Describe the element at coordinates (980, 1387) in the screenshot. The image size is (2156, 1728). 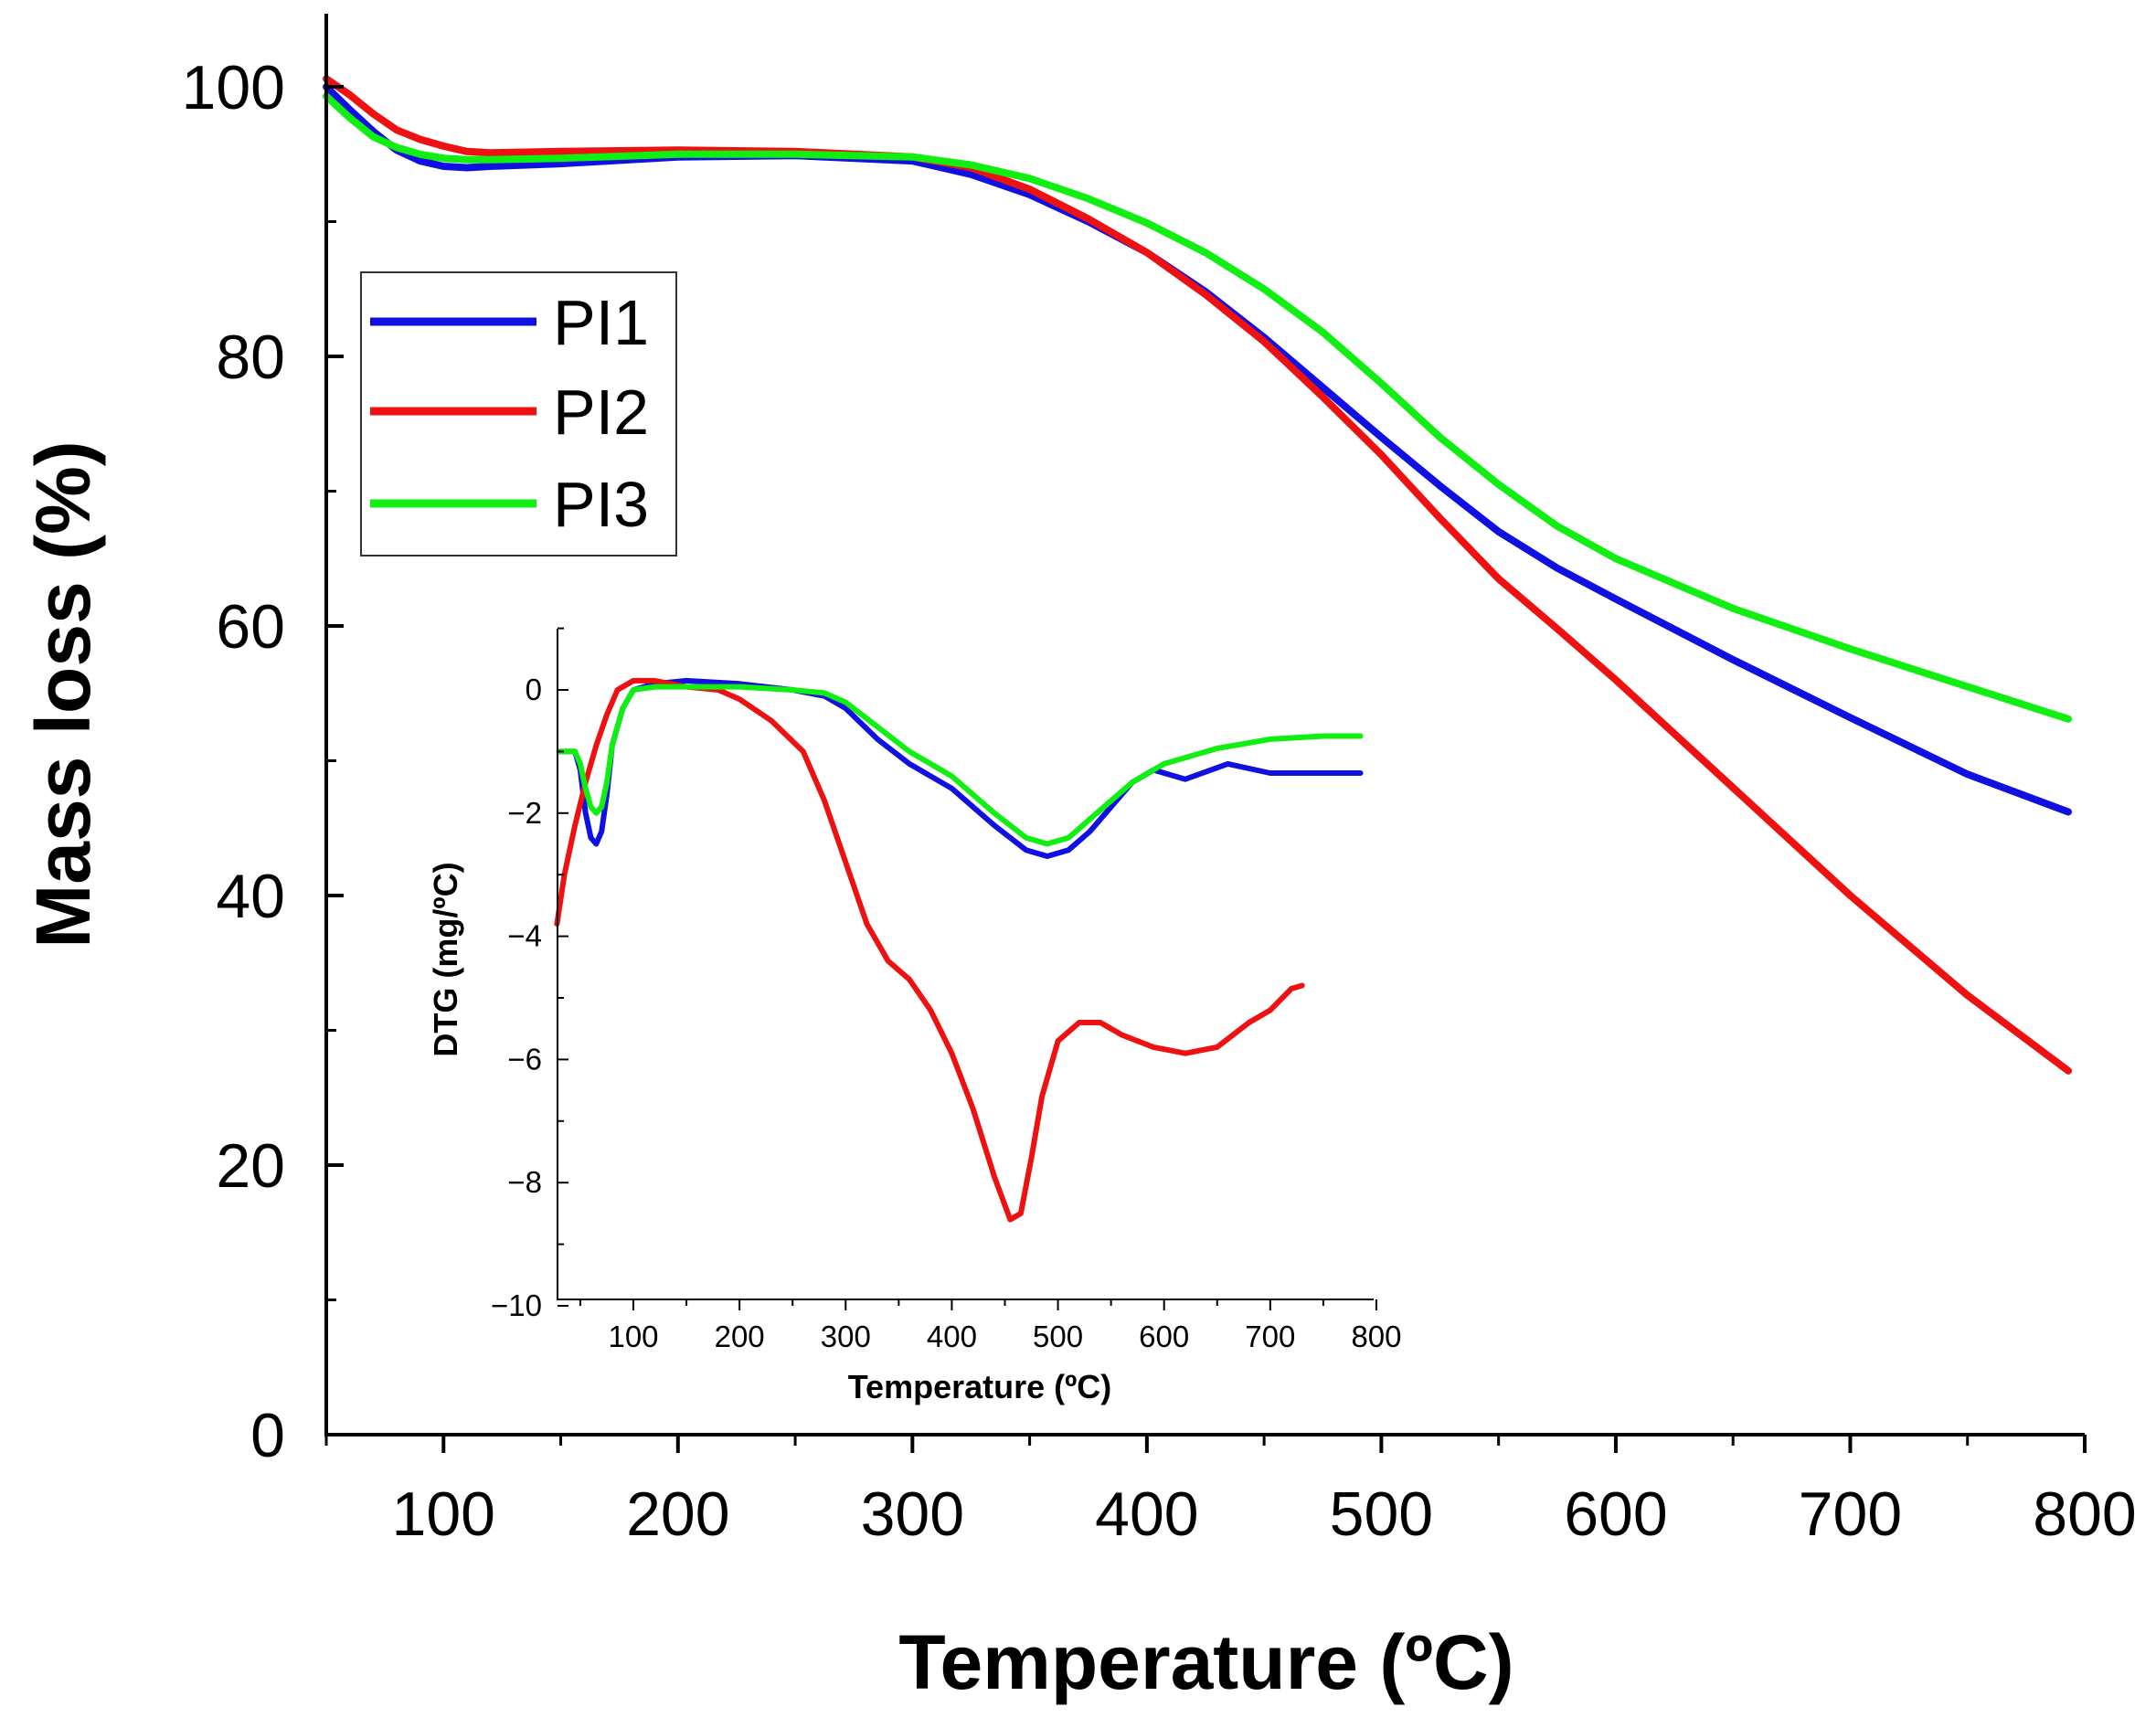
I see `inset-x-axis-title: Temperature (ºC)` at that location.